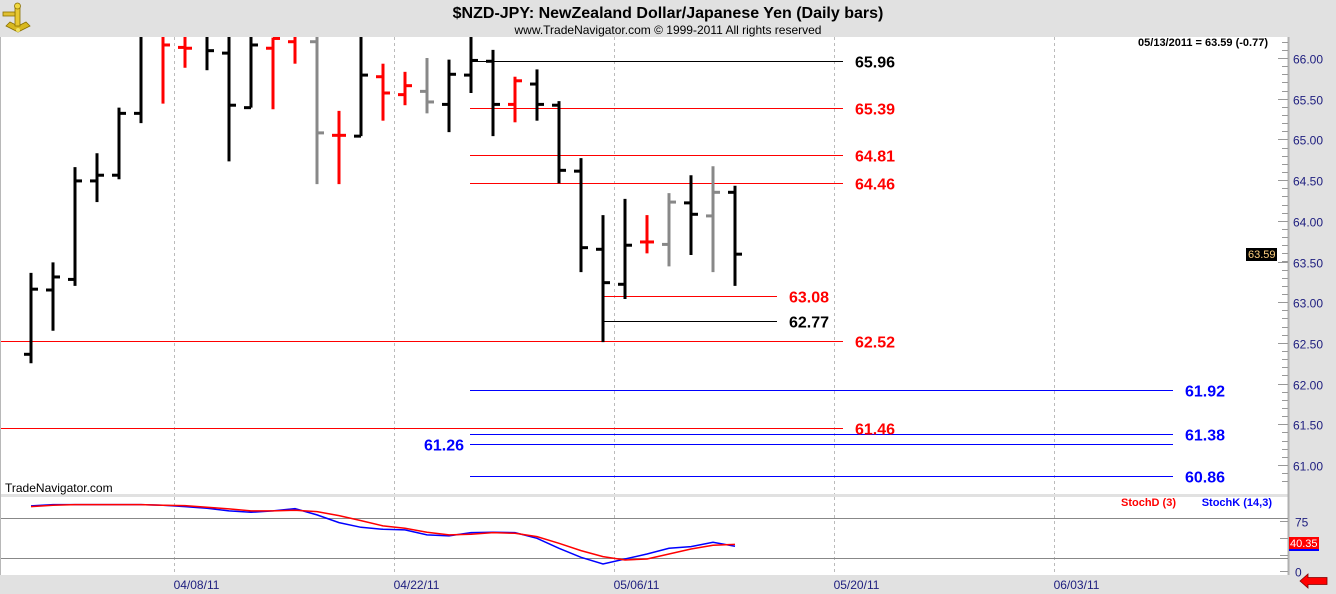 The image size is (1336, 594). What do you see at coordinates (197, 585) in the screenshot?
I see `date-tick-label: 04/08/11` at bounding box center [197, 585].